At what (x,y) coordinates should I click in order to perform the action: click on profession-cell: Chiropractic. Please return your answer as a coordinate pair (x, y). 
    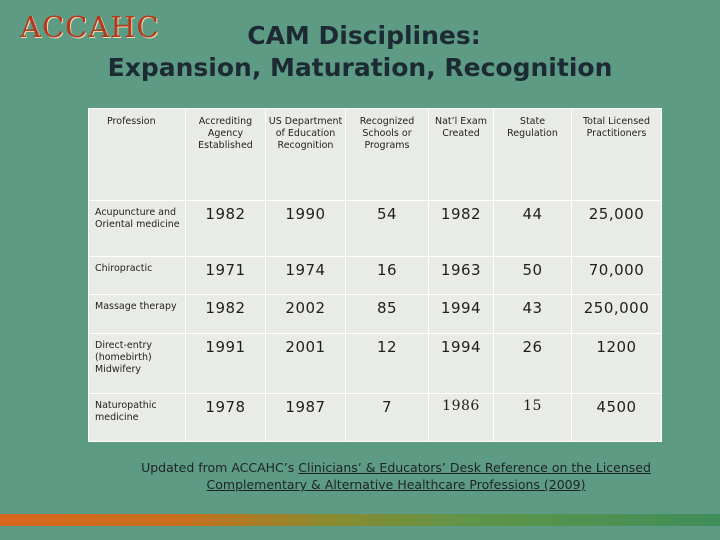
    Looking at the image, I should click on (137, 276).